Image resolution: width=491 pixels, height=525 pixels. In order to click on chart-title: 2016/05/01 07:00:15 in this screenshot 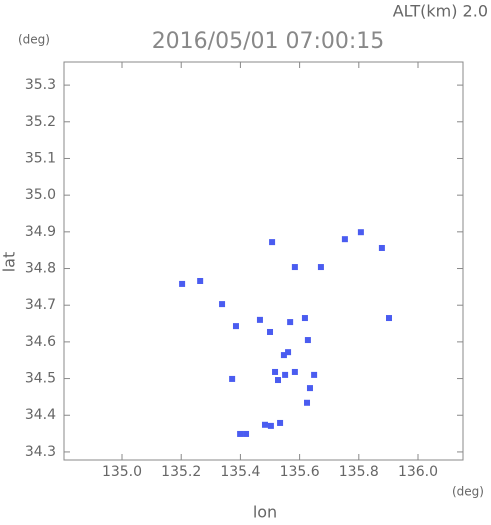, I will do `click(268, 41)`.